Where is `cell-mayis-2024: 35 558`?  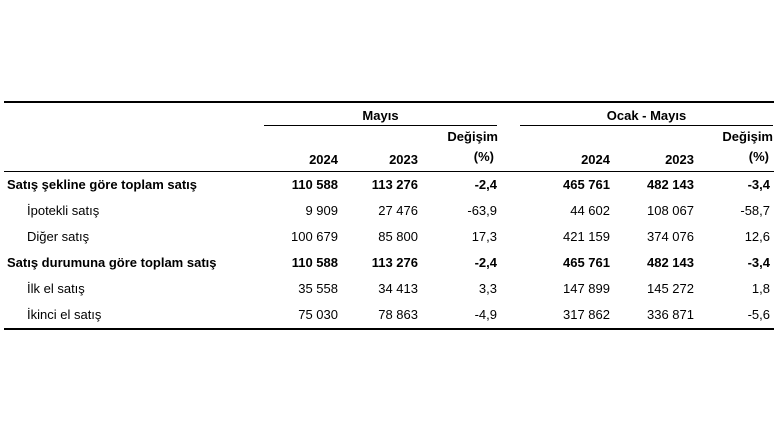
cell-mayis-2024: 35 558 is located at coordinates (318, 288).